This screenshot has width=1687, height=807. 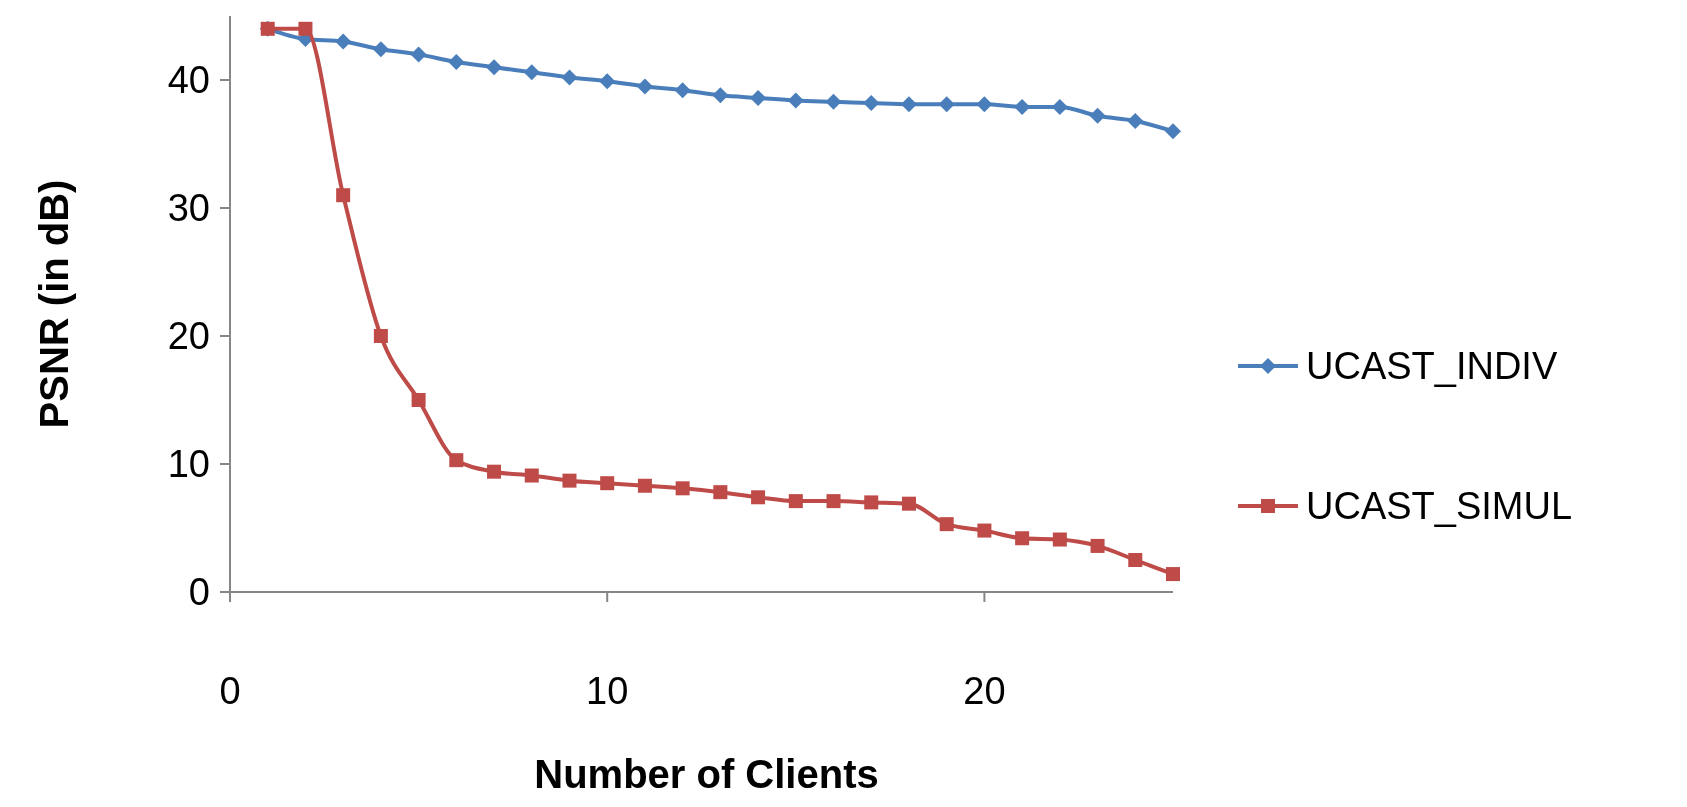 I want to click on x-tick-label: 0, so click(x=230, y=691).